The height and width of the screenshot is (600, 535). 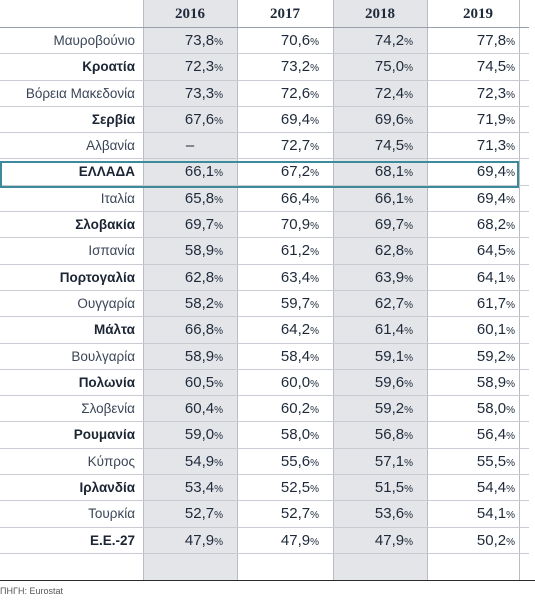 I want to click on value-cell: 54,1%, so click(x=478, y=514).